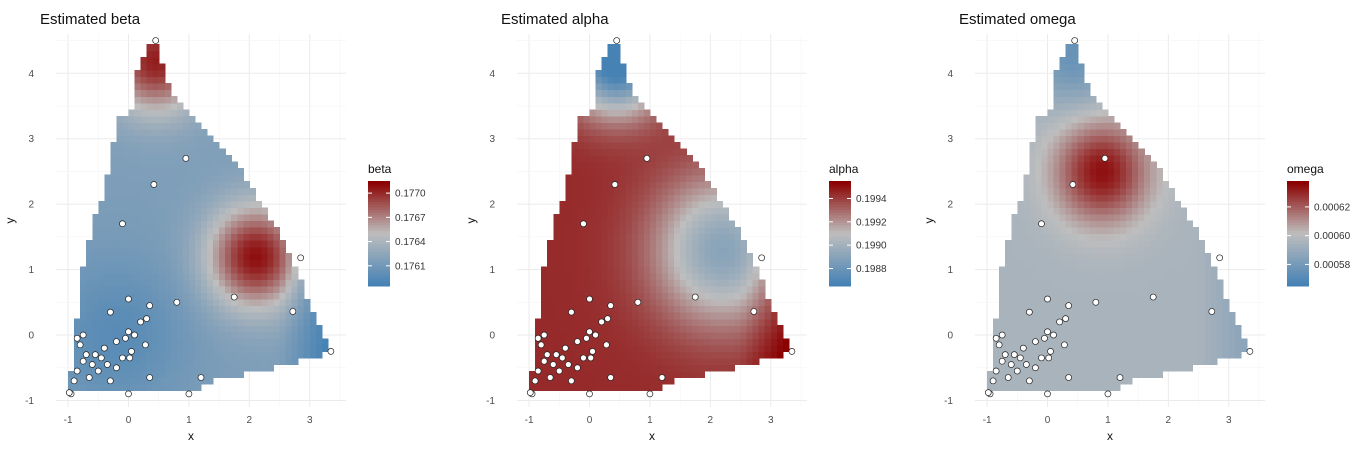 The width and height of the screenshot is (1368, 453). I want to click on y-tick-label: 3, so click(492, 139).